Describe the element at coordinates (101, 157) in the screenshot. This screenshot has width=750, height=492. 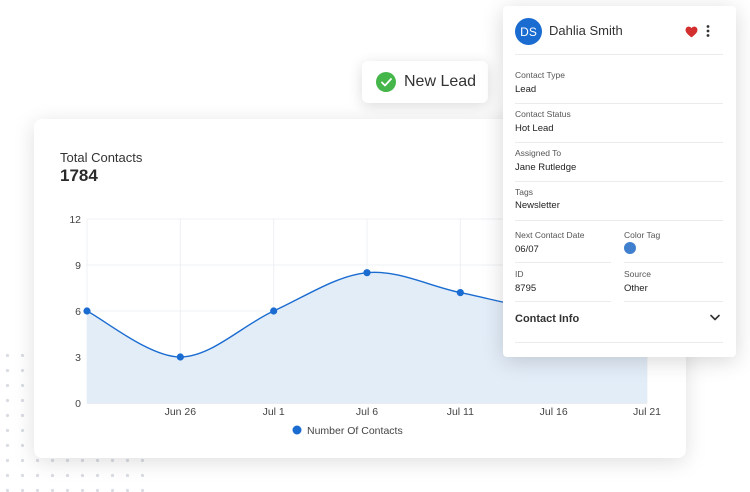
I see `chart-title: Total Contacts` at that location.